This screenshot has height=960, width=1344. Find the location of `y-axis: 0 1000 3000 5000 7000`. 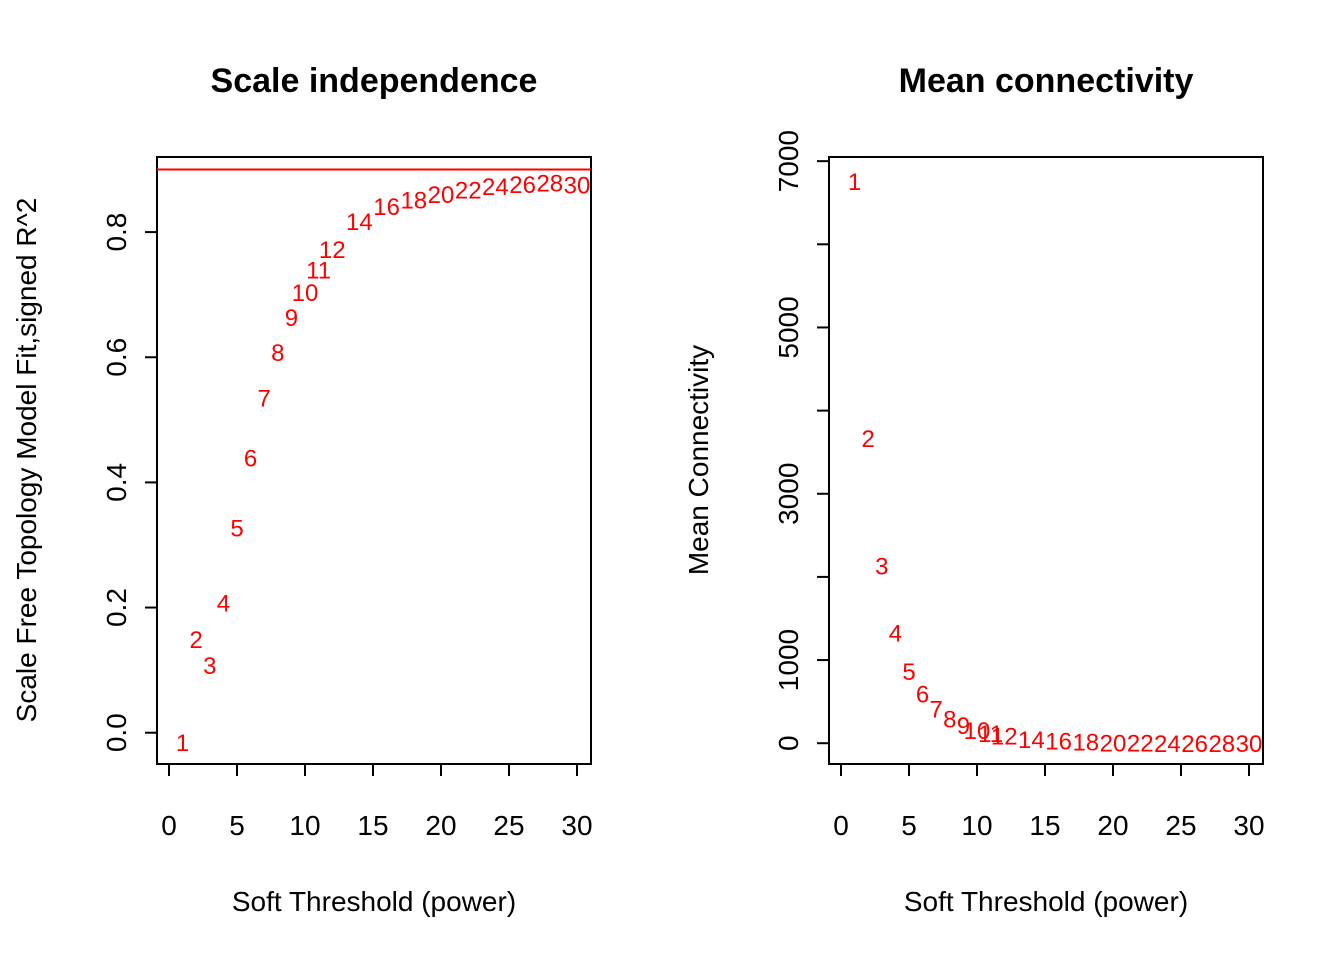

y-axis: 0 1000 3000 5000 7000 is located at coordinates (801, 440).